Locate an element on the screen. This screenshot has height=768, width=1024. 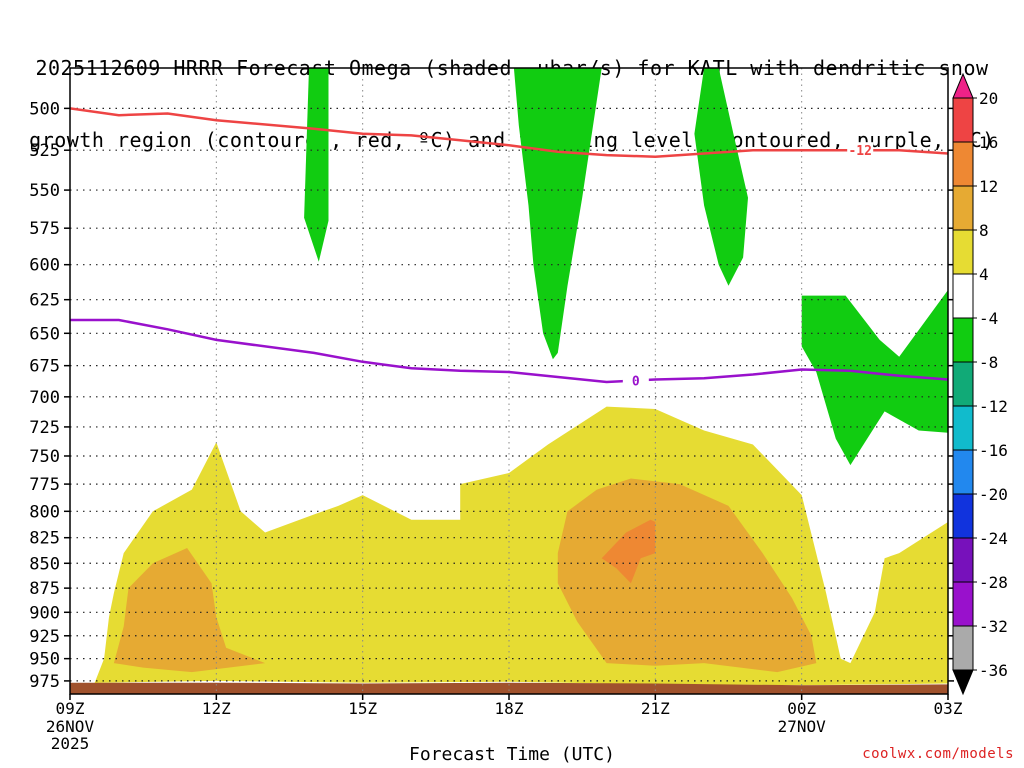
contour-label-0: -12 is located at coordinates (859, 151).